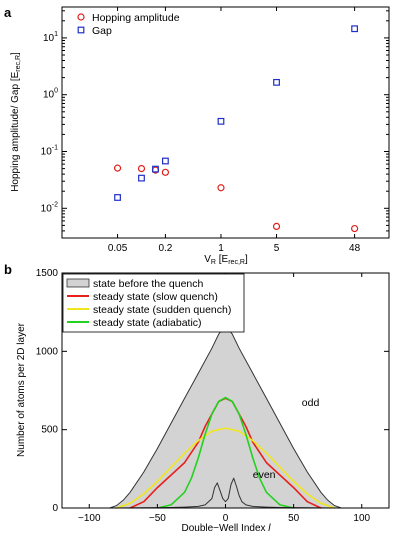  What do you see at coordinates (226, 260) in the screenshot?
I see `panel-a-x-axis-label: VR [Erec,R]` at bounding box center [226, 260].